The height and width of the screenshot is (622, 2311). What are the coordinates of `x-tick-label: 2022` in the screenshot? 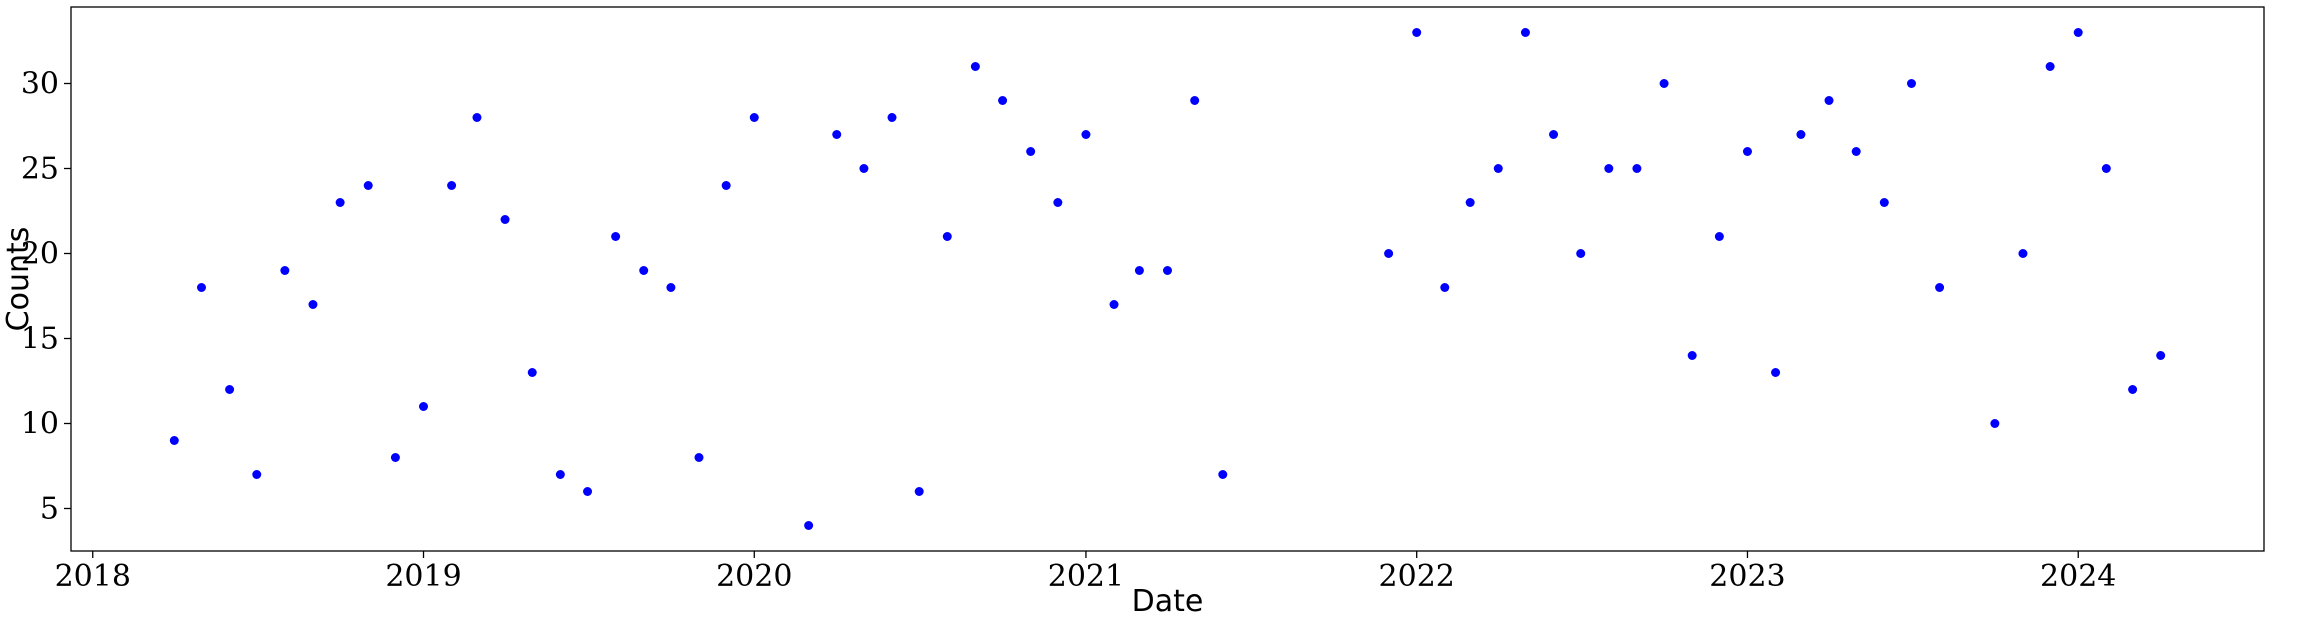 It's located at (1417, 576).